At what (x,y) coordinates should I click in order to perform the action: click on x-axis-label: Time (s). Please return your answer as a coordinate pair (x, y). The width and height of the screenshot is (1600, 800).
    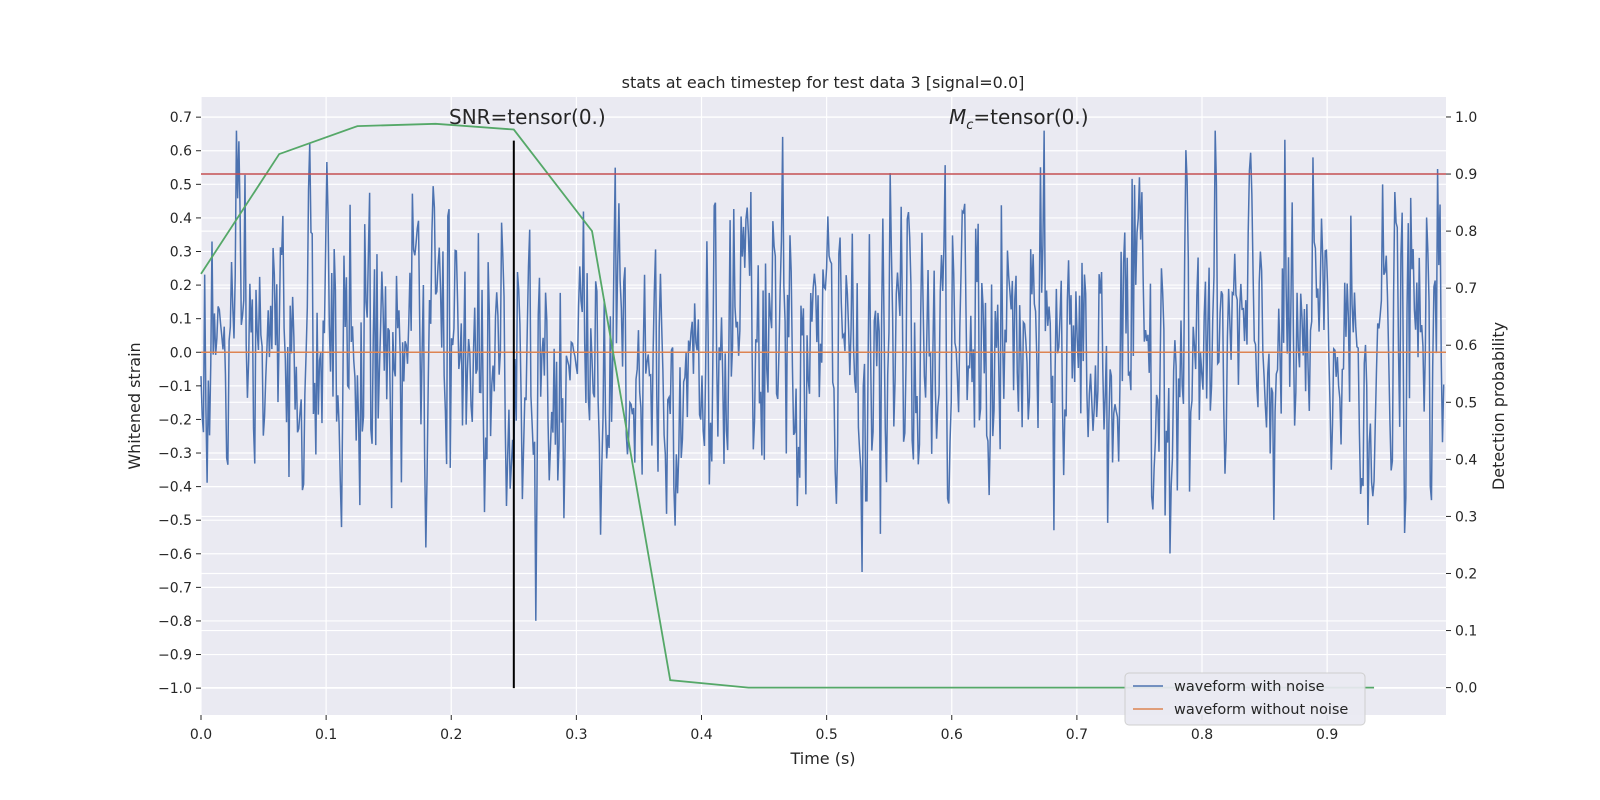
    Looking at the image, I should click on (822, 758).